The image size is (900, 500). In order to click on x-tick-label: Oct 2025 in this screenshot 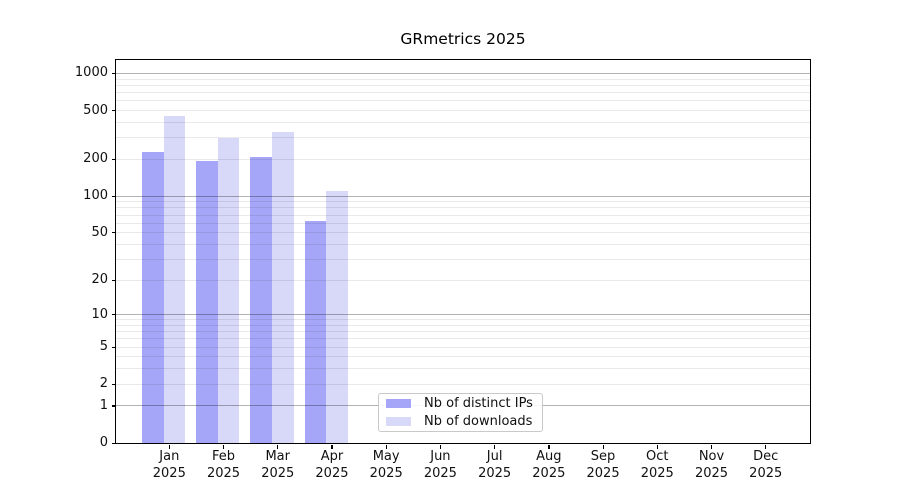, I will do `click(657, 465)`.